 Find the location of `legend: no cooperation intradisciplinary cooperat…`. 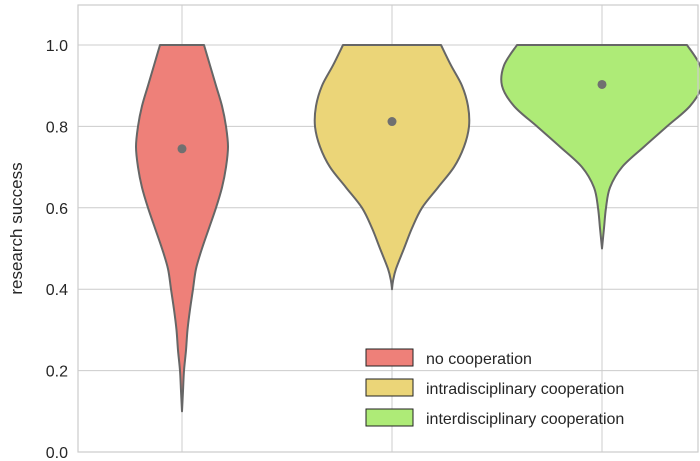

legend: no cooperation intradisciplinary cooperat… is located at coordinates (494, 388).